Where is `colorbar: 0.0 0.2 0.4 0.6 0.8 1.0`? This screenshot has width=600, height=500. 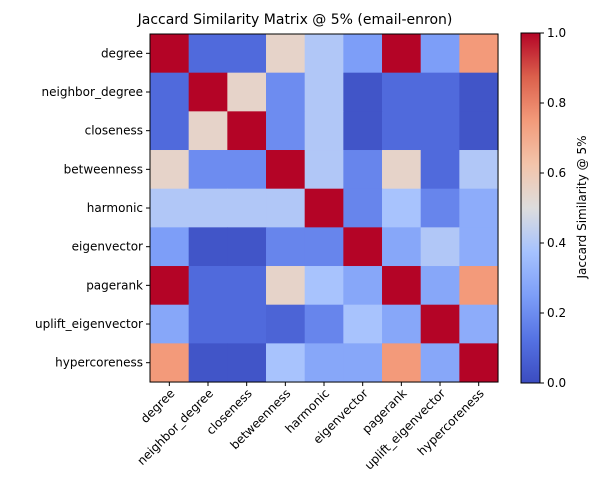
colorbar: 0.0 0.2 0.4 0.6 0.8 1.0 is located at coordinates (543, 208).